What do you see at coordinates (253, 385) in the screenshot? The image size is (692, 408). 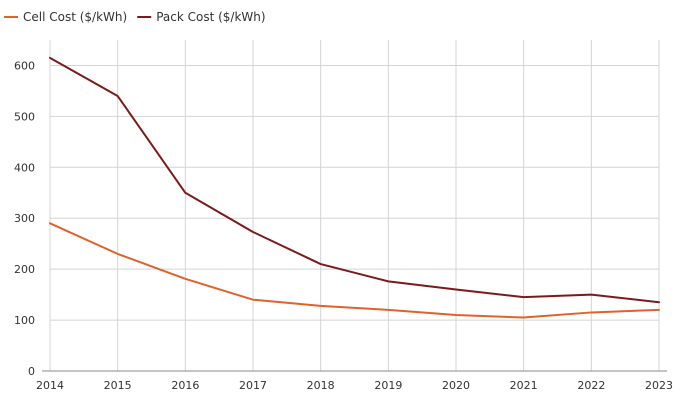 I see `x-tick-label: 2017` at bounding box center [253, 385].